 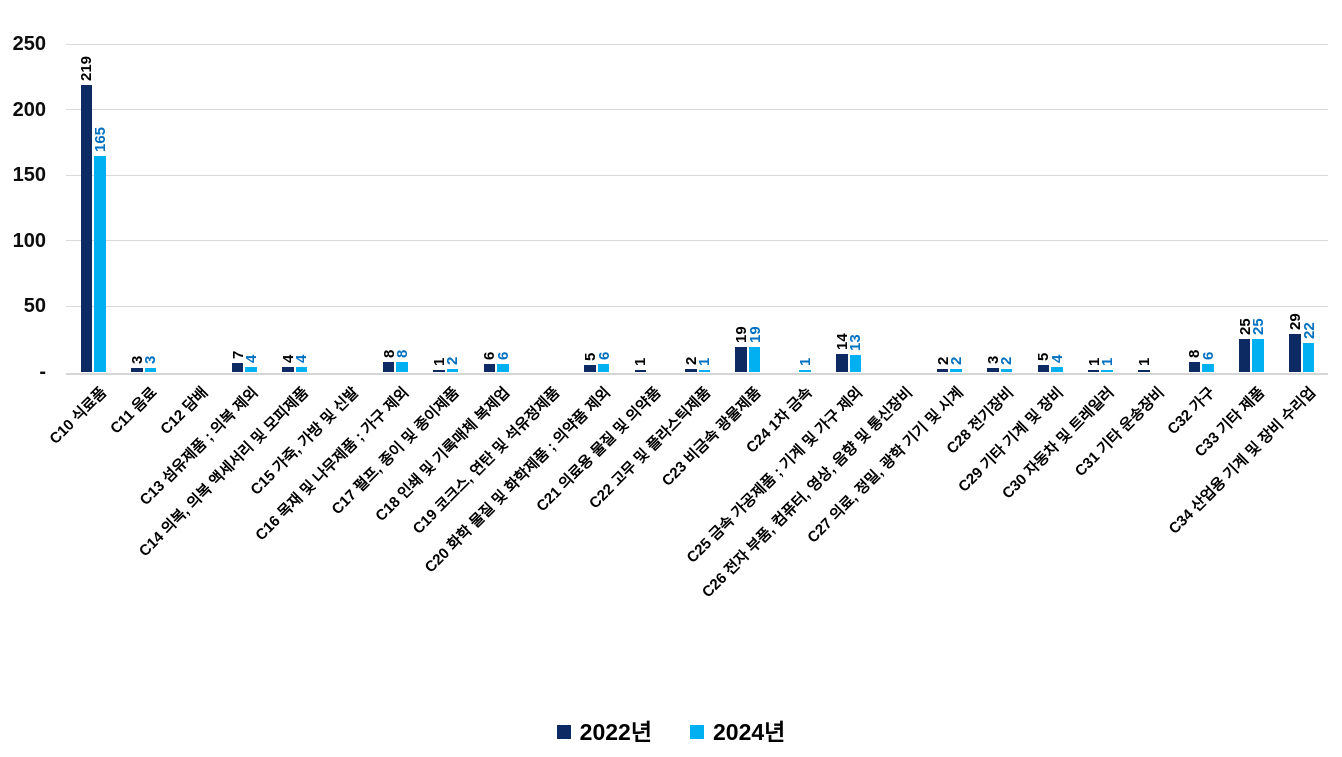 I want to click on bar-2024년-cat12, so click(x=704, y=371).